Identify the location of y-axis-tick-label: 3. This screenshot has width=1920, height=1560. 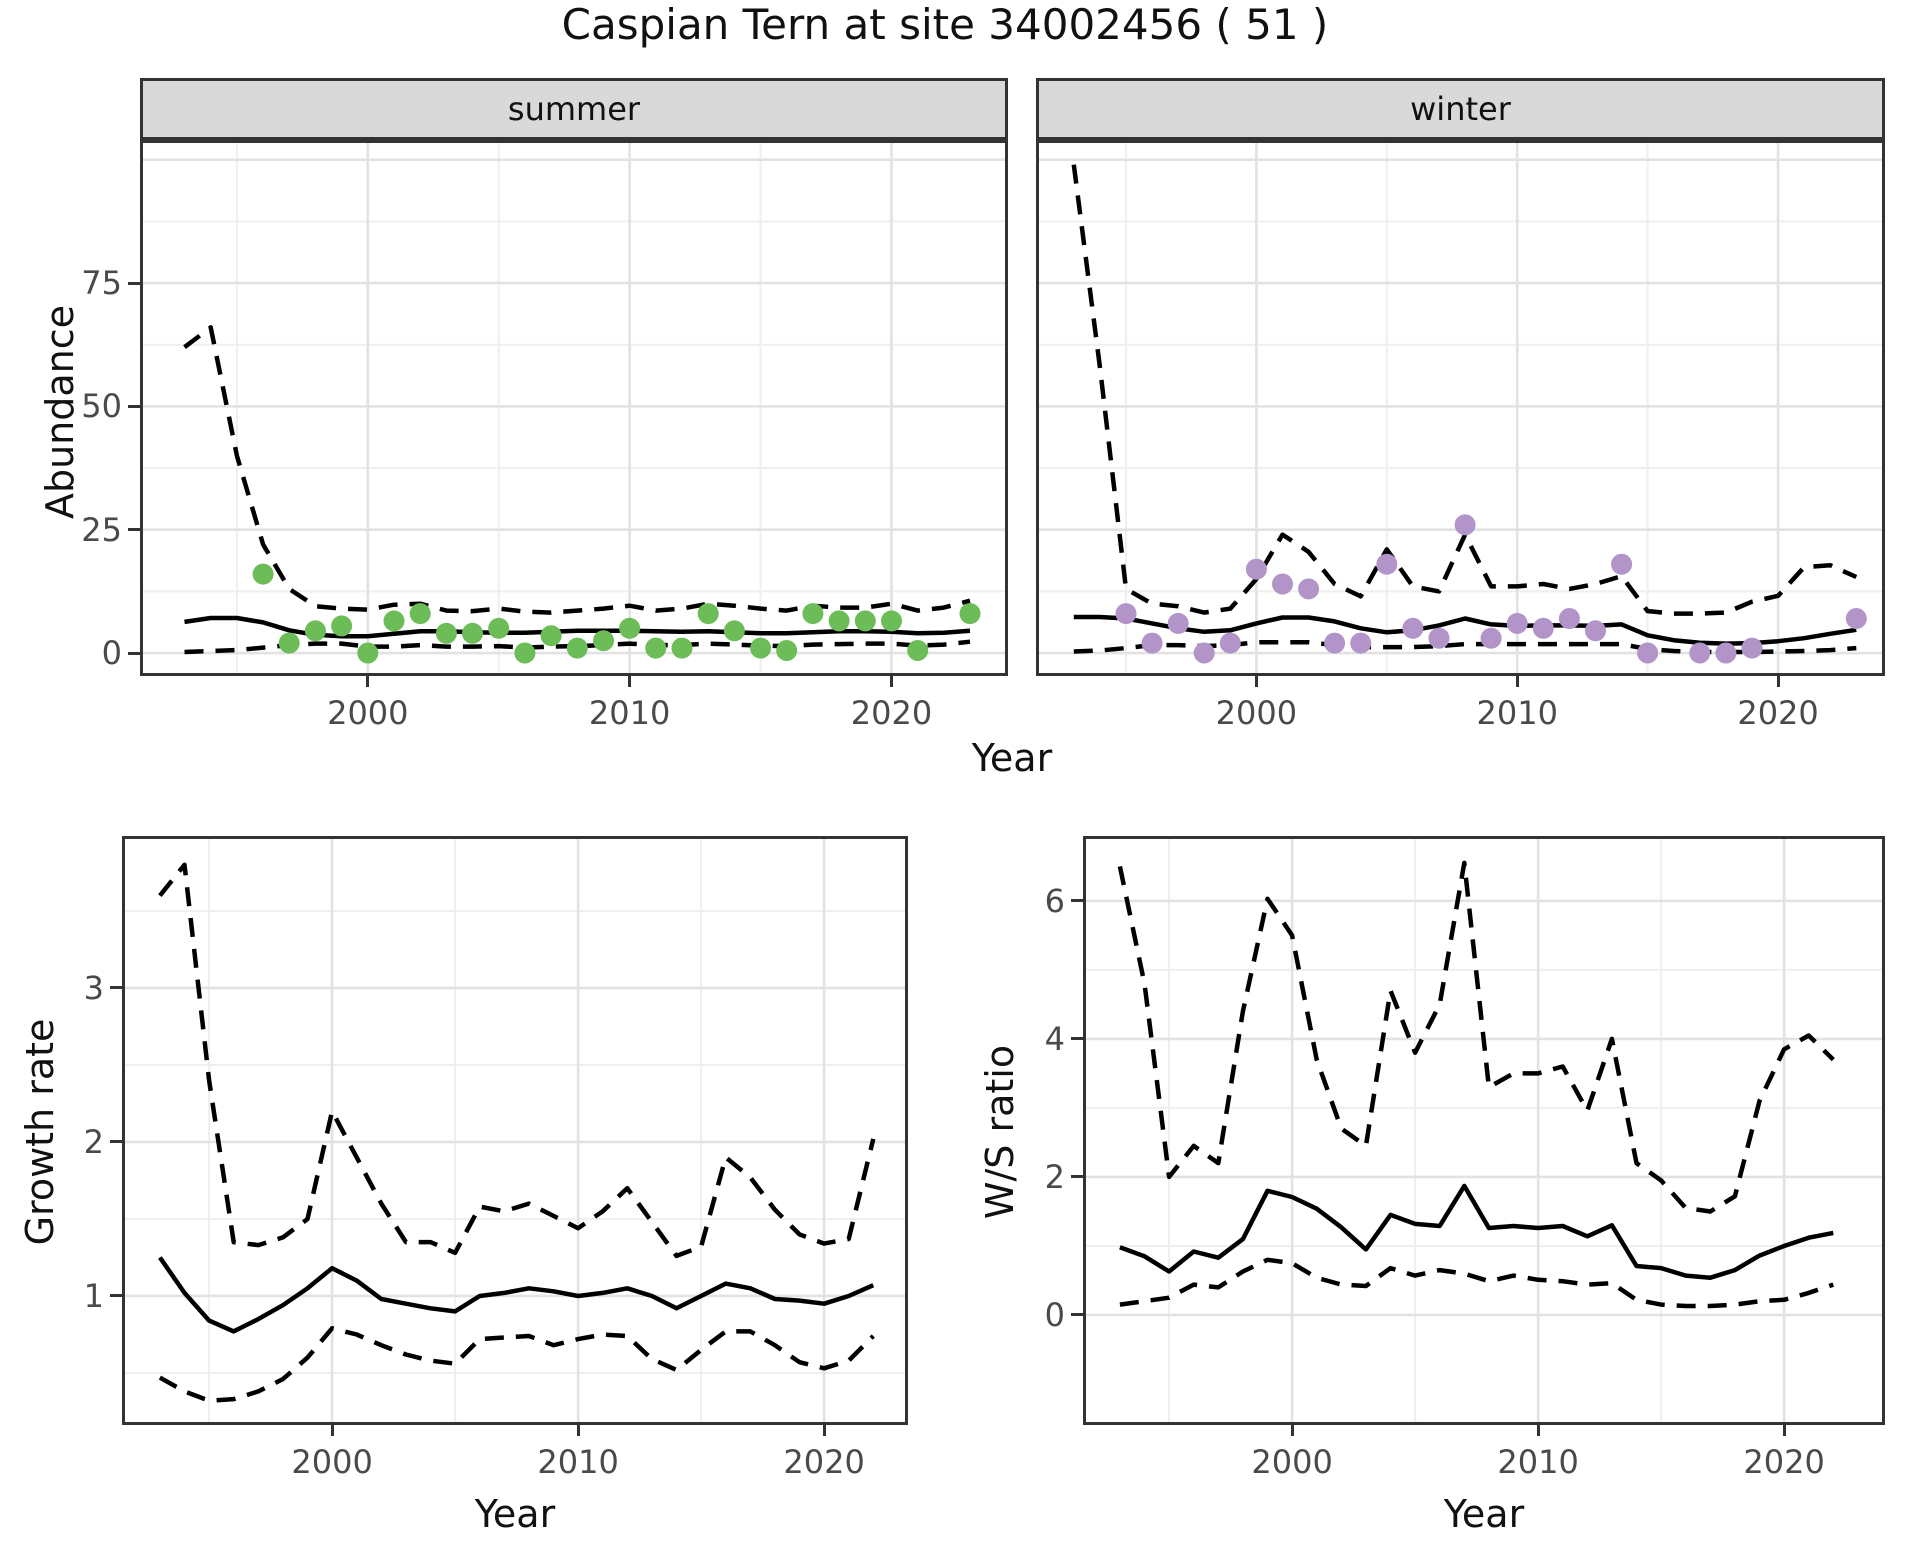
(93, 987).